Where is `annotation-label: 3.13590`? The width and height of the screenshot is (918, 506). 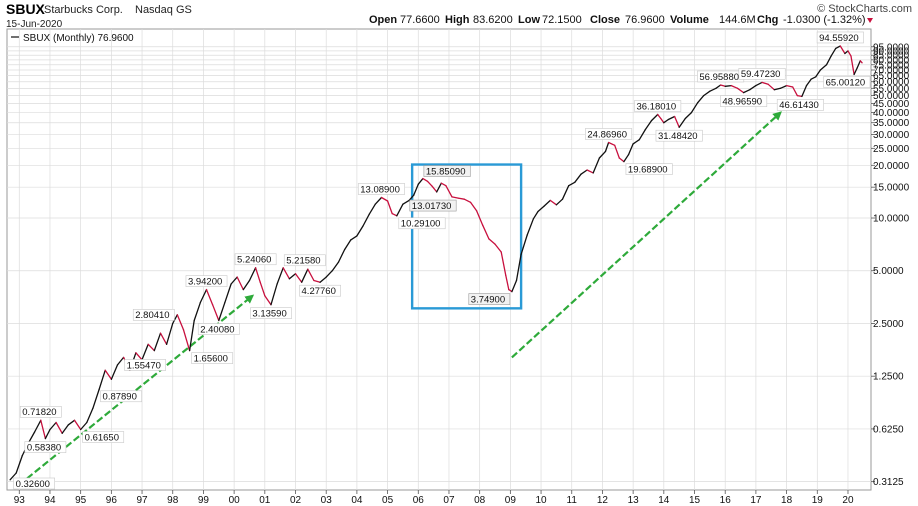 annotation-label: 3.13590 is located at coordinates (269, 313).